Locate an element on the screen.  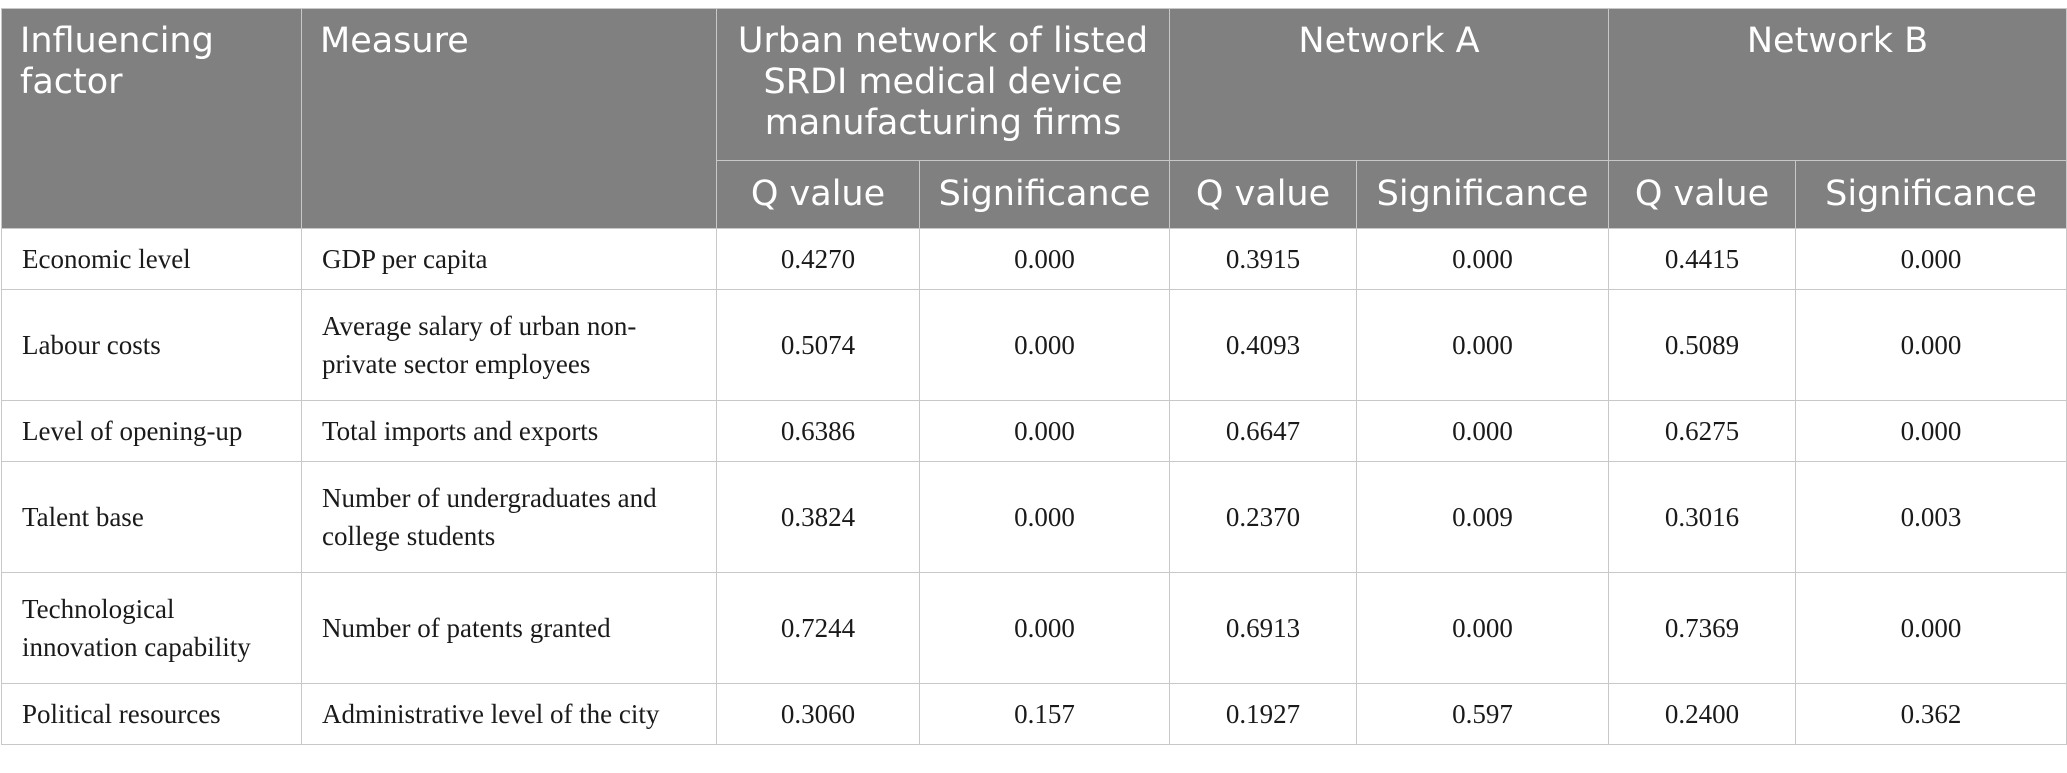
q-value-cell: 0.4270 is located at coordinates (818, 259).